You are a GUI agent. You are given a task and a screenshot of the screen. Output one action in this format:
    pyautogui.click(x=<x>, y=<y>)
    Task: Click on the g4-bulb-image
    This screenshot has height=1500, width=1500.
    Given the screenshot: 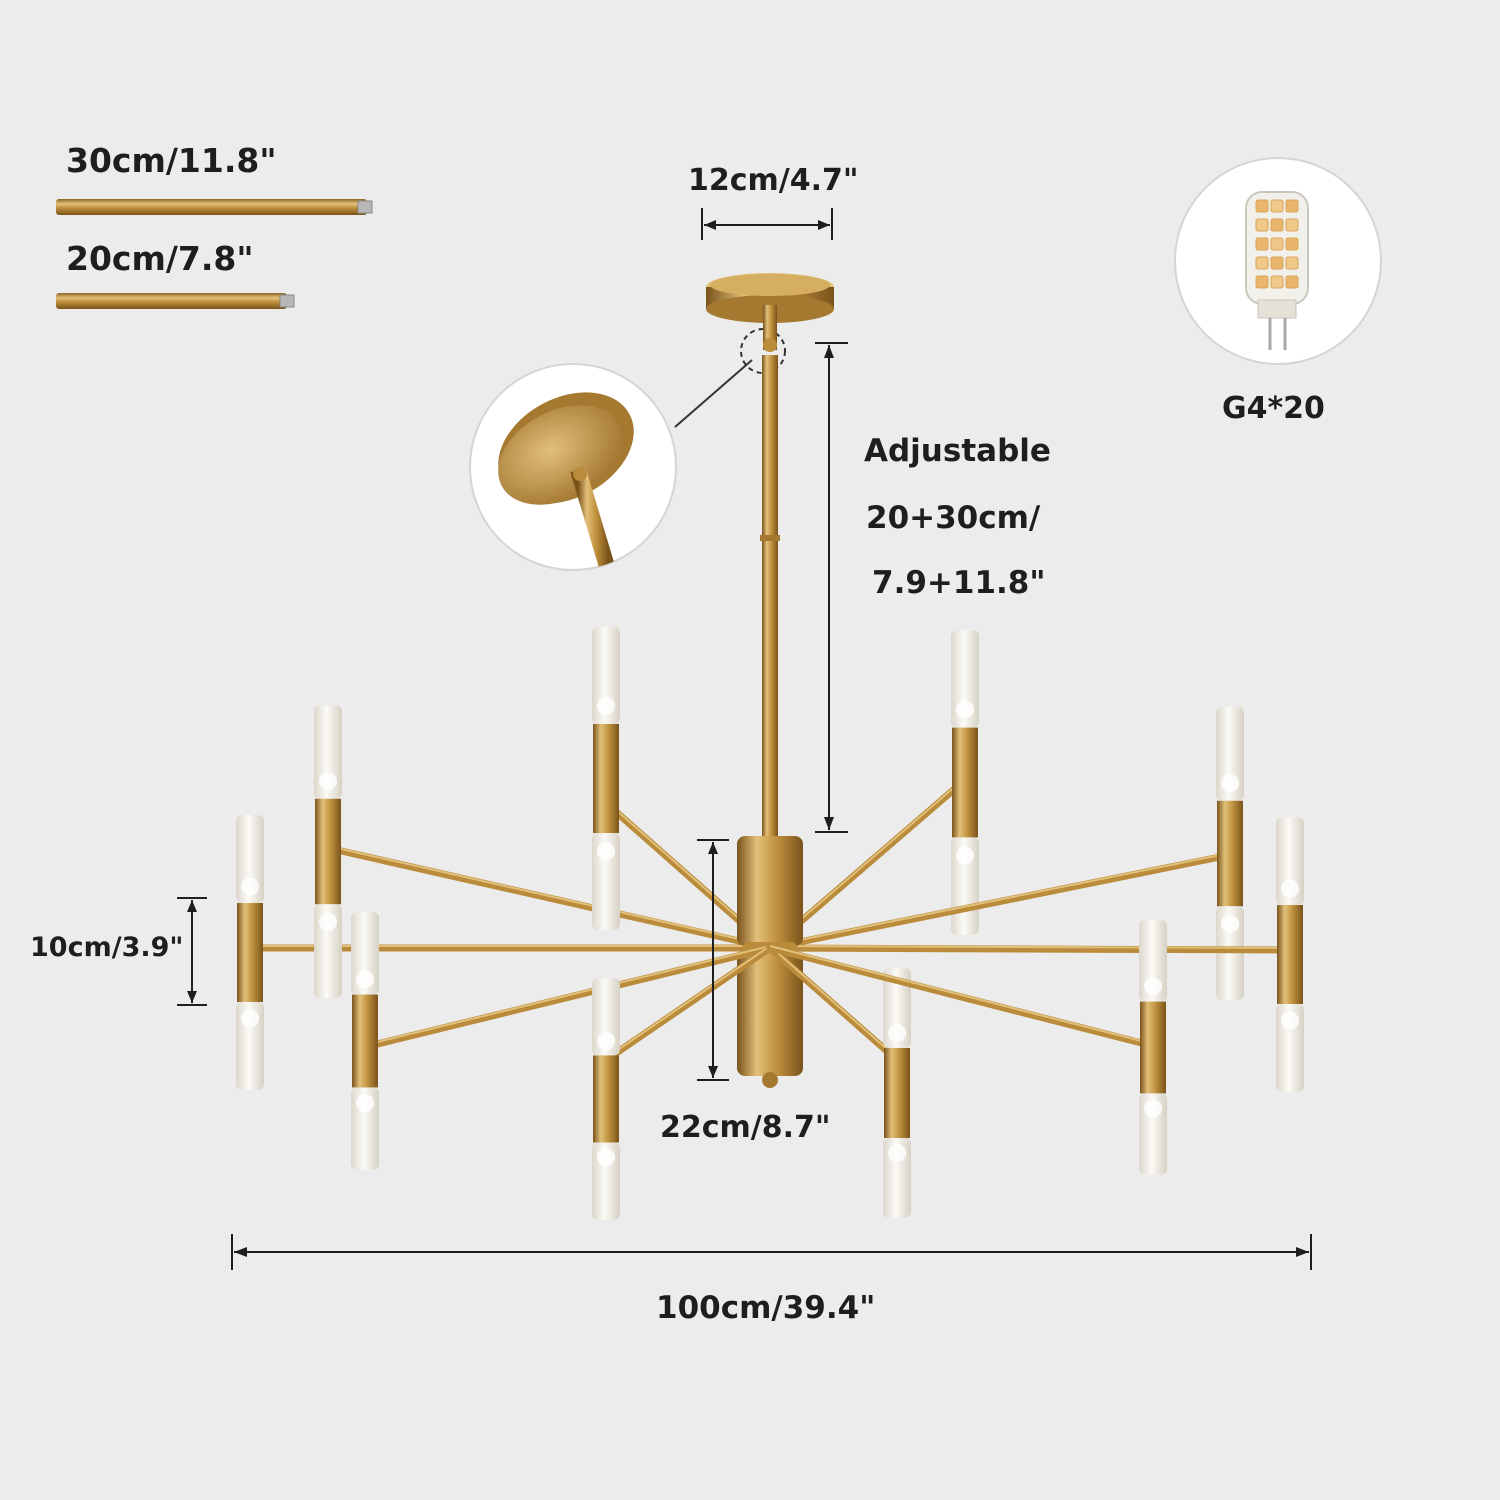 What is the action you would take?
    pyautogui.click(x=1278, y=261)
    